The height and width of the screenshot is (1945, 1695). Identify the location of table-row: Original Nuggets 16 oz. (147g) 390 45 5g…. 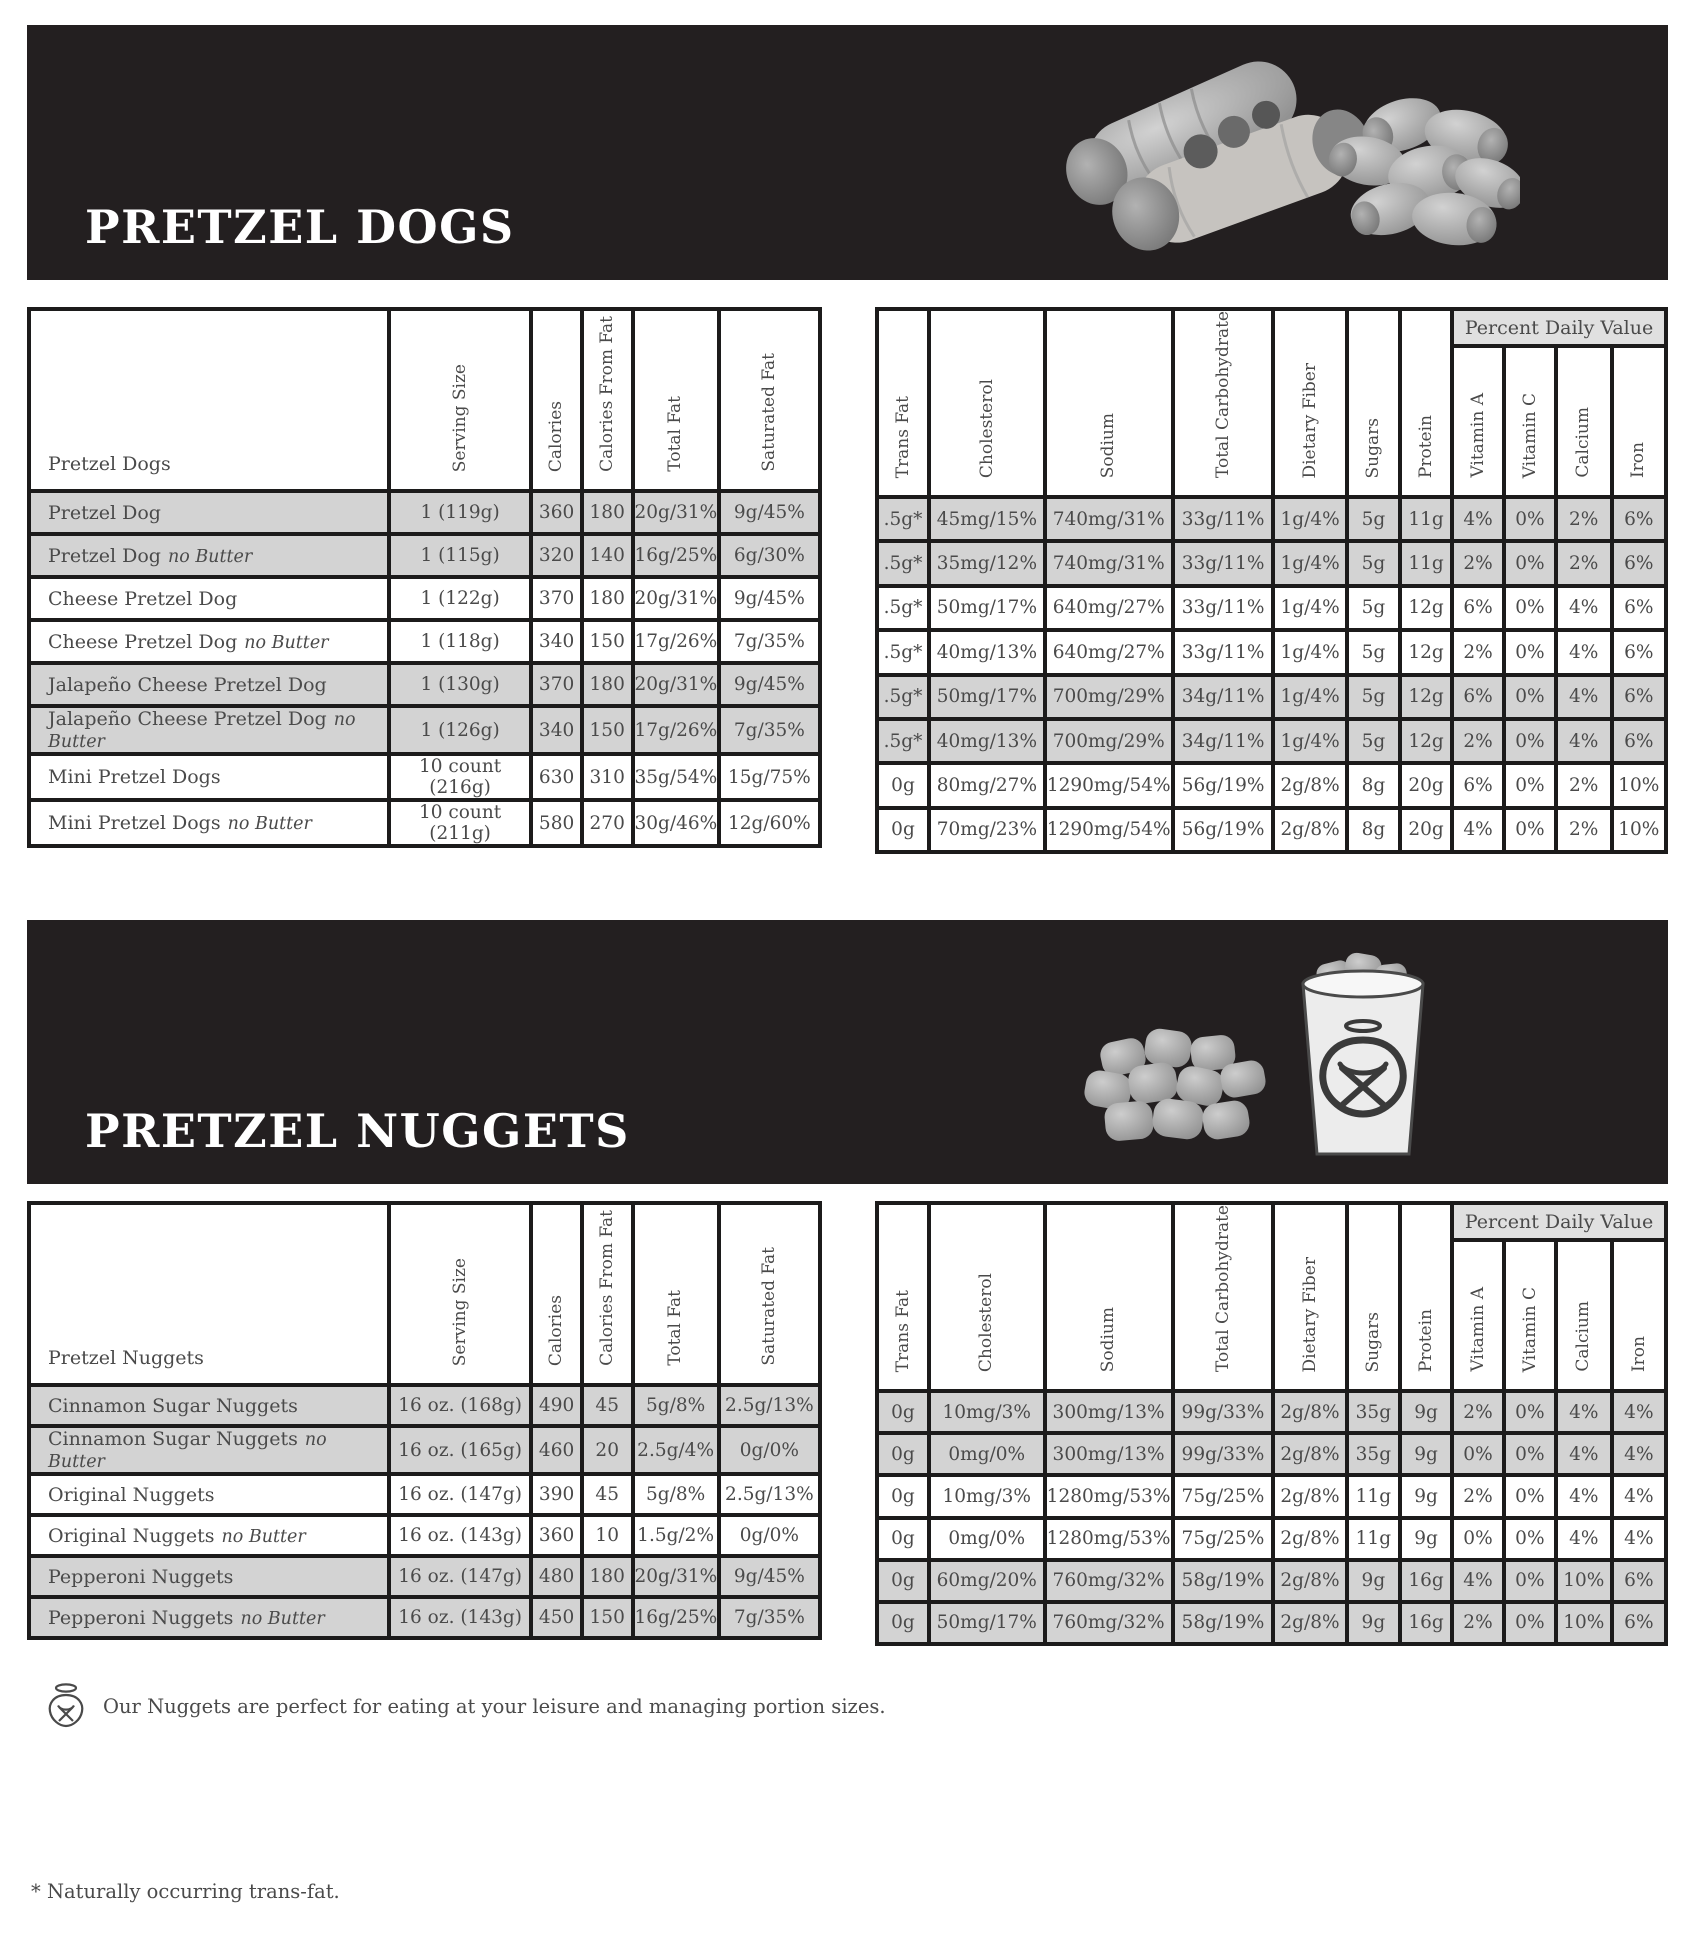
(425, 1494).